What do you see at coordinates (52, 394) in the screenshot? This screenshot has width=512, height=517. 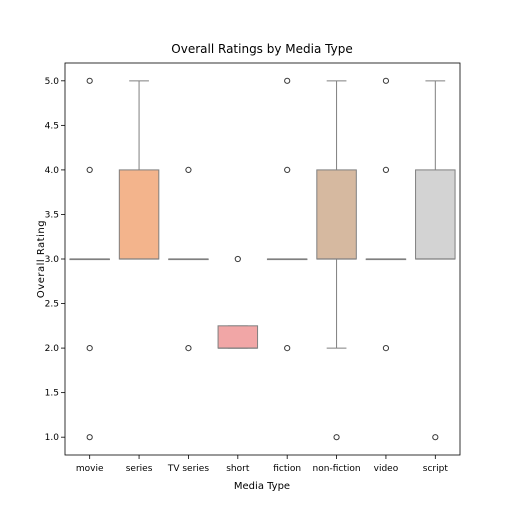 I see `y-tick-label: 1.5` at bounding box center [52, 394].